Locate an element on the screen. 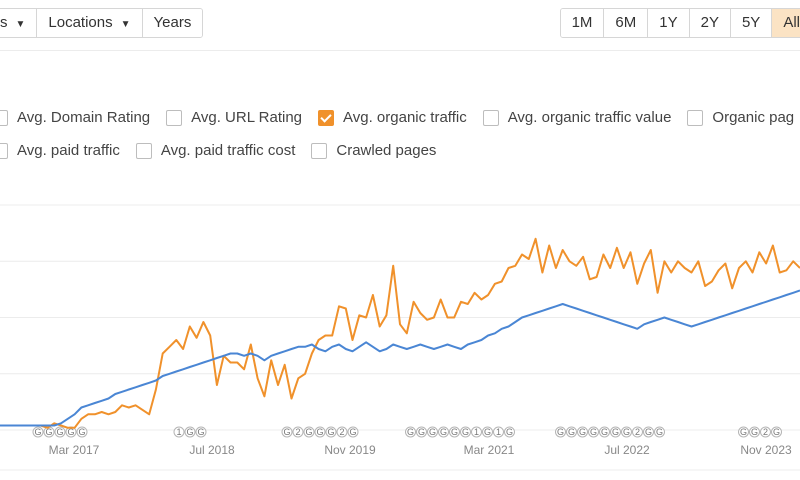 The height and width of the screenshot is (480, 800). checkbox-avg-url-rating: Avg. URL Rating is located at coordinates (234, 117).